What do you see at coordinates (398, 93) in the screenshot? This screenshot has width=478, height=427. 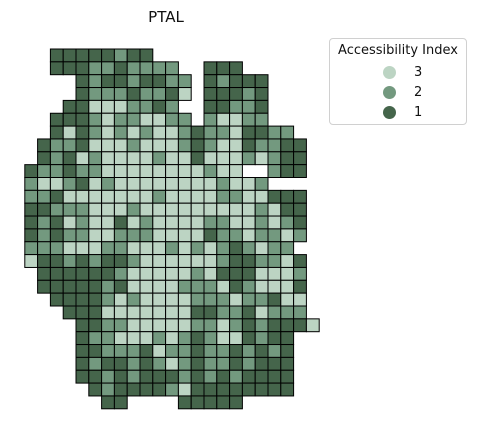 I see `legend-item-2: 2` at bounding box center [398, 93].